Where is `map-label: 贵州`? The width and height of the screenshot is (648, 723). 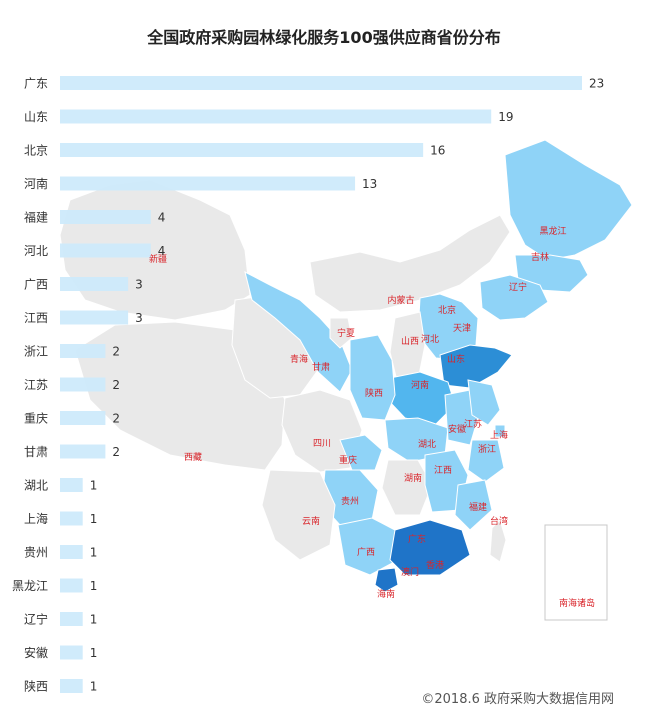
map-label: 贵州 is located at coordinates (350, 501).